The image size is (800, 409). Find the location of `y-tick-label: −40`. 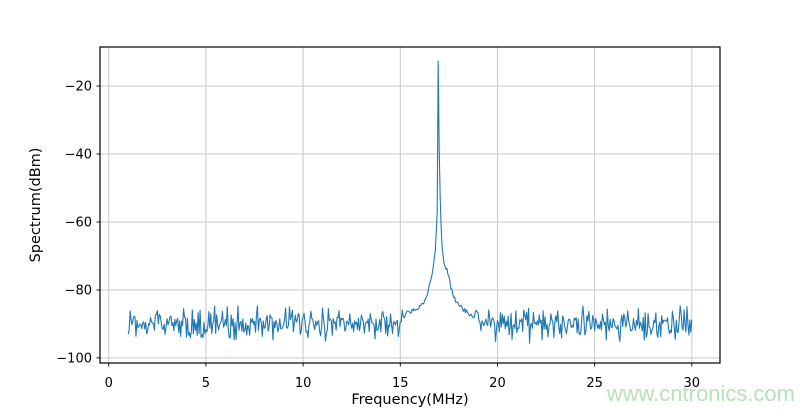

y-tick-label: −40 is located at coordinates (78, 155).